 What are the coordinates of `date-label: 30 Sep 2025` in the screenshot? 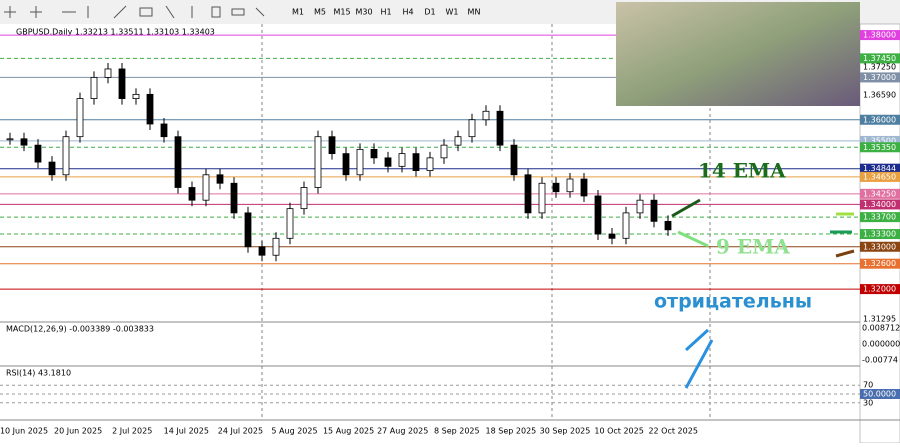 It's located at (565, 431).